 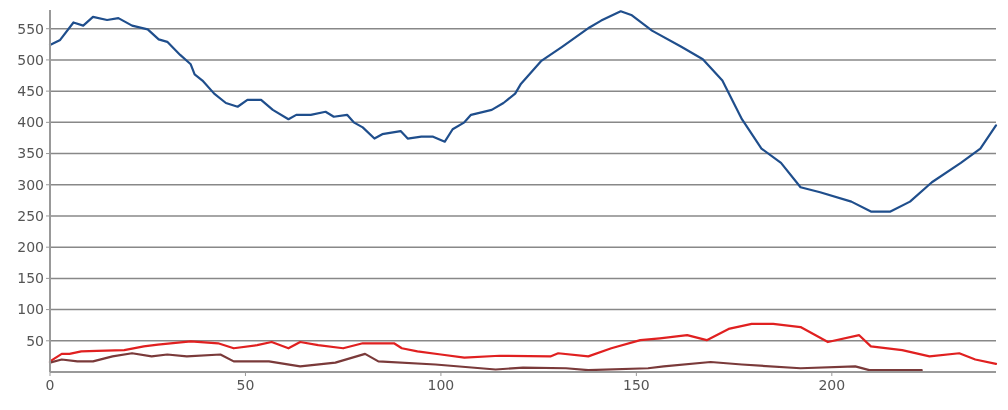 I want to click on x-tick-label: 50, so click(x=245, y=385).